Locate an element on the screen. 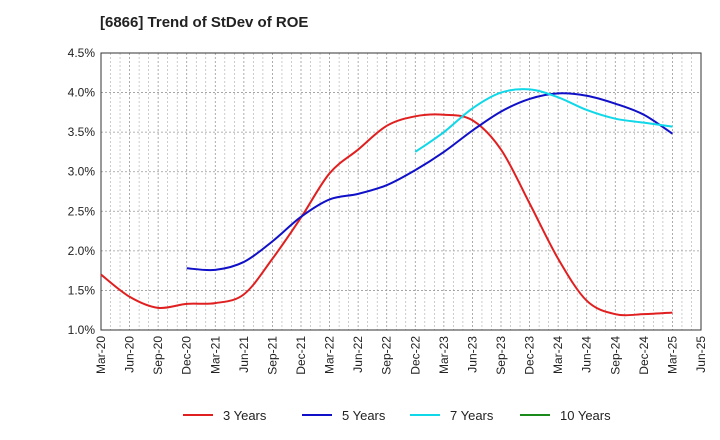 This screenshot has width=720, height=440. legend-label: 10 Years is located at coordinates (585, 415).